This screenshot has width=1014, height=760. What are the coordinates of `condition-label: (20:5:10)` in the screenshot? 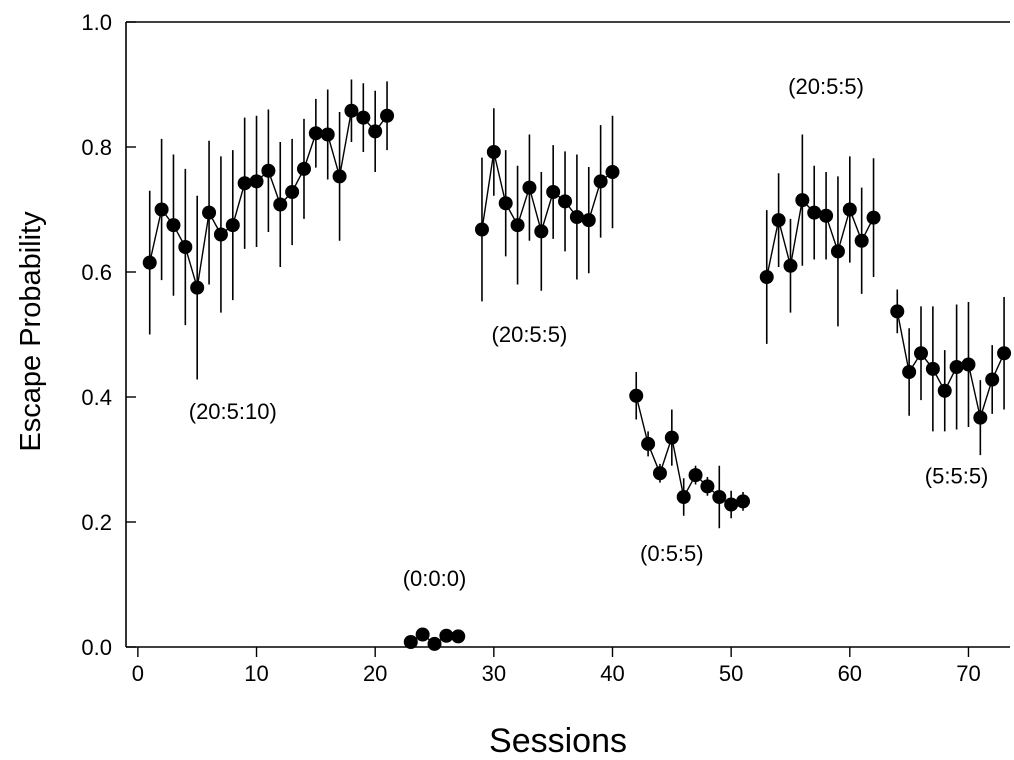 It's located at (233, 411).